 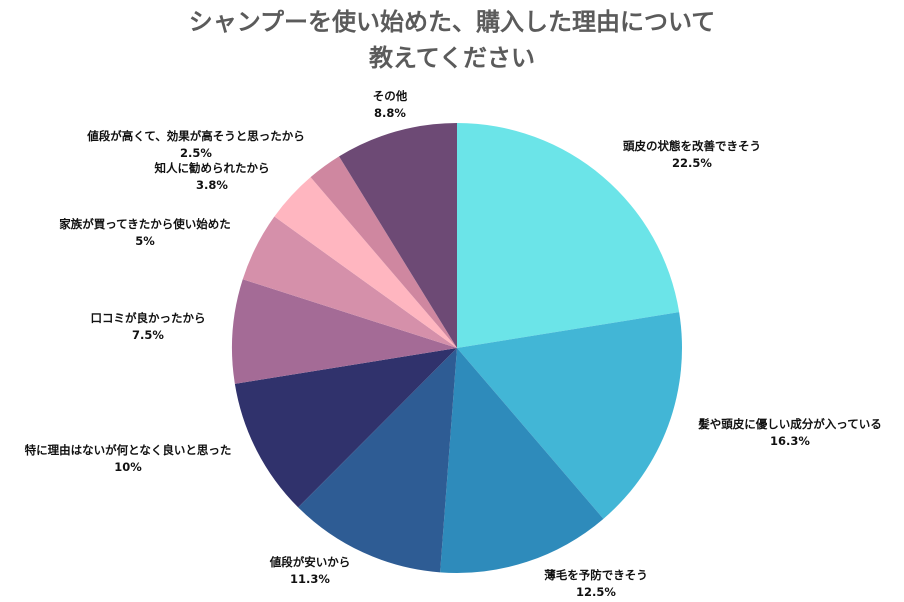 I want to click on slice-value-label: 5%, so click(x=145, y=241).